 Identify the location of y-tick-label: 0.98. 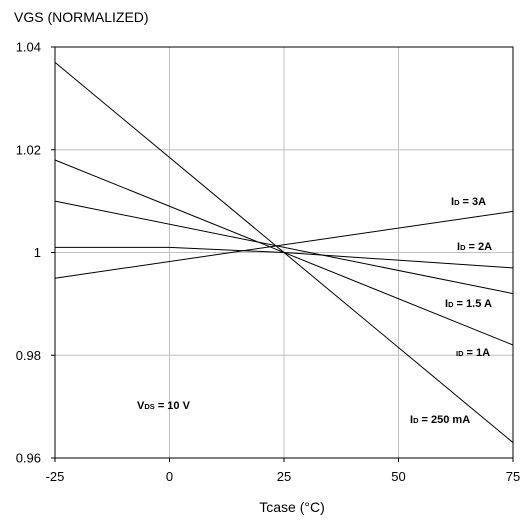
(28, 355).